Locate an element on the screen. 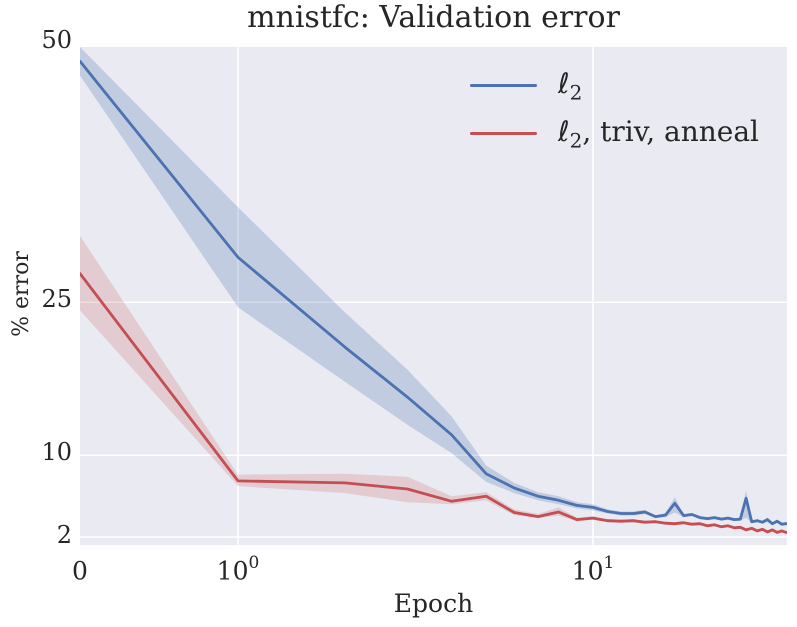  x-tick-1e0: 100 is located at coordinates (238, 568).